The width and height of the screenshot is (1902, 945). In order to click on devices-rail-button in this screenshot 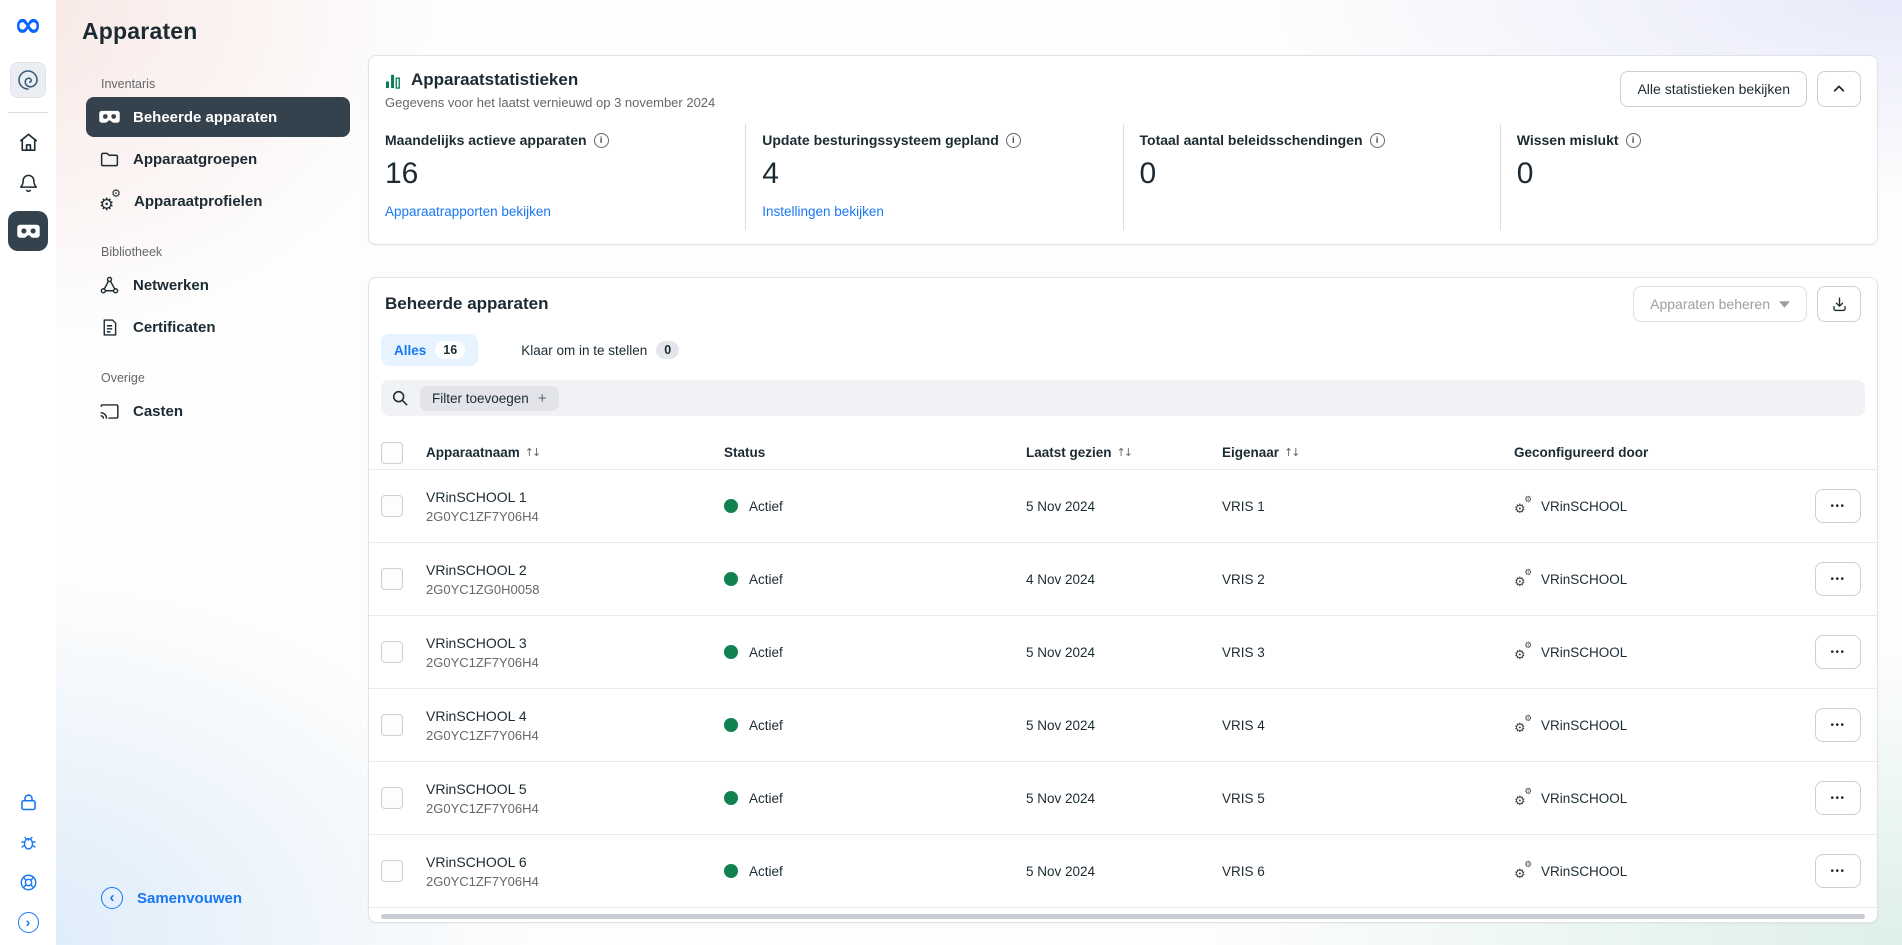, I will do `click(28, 231)`.